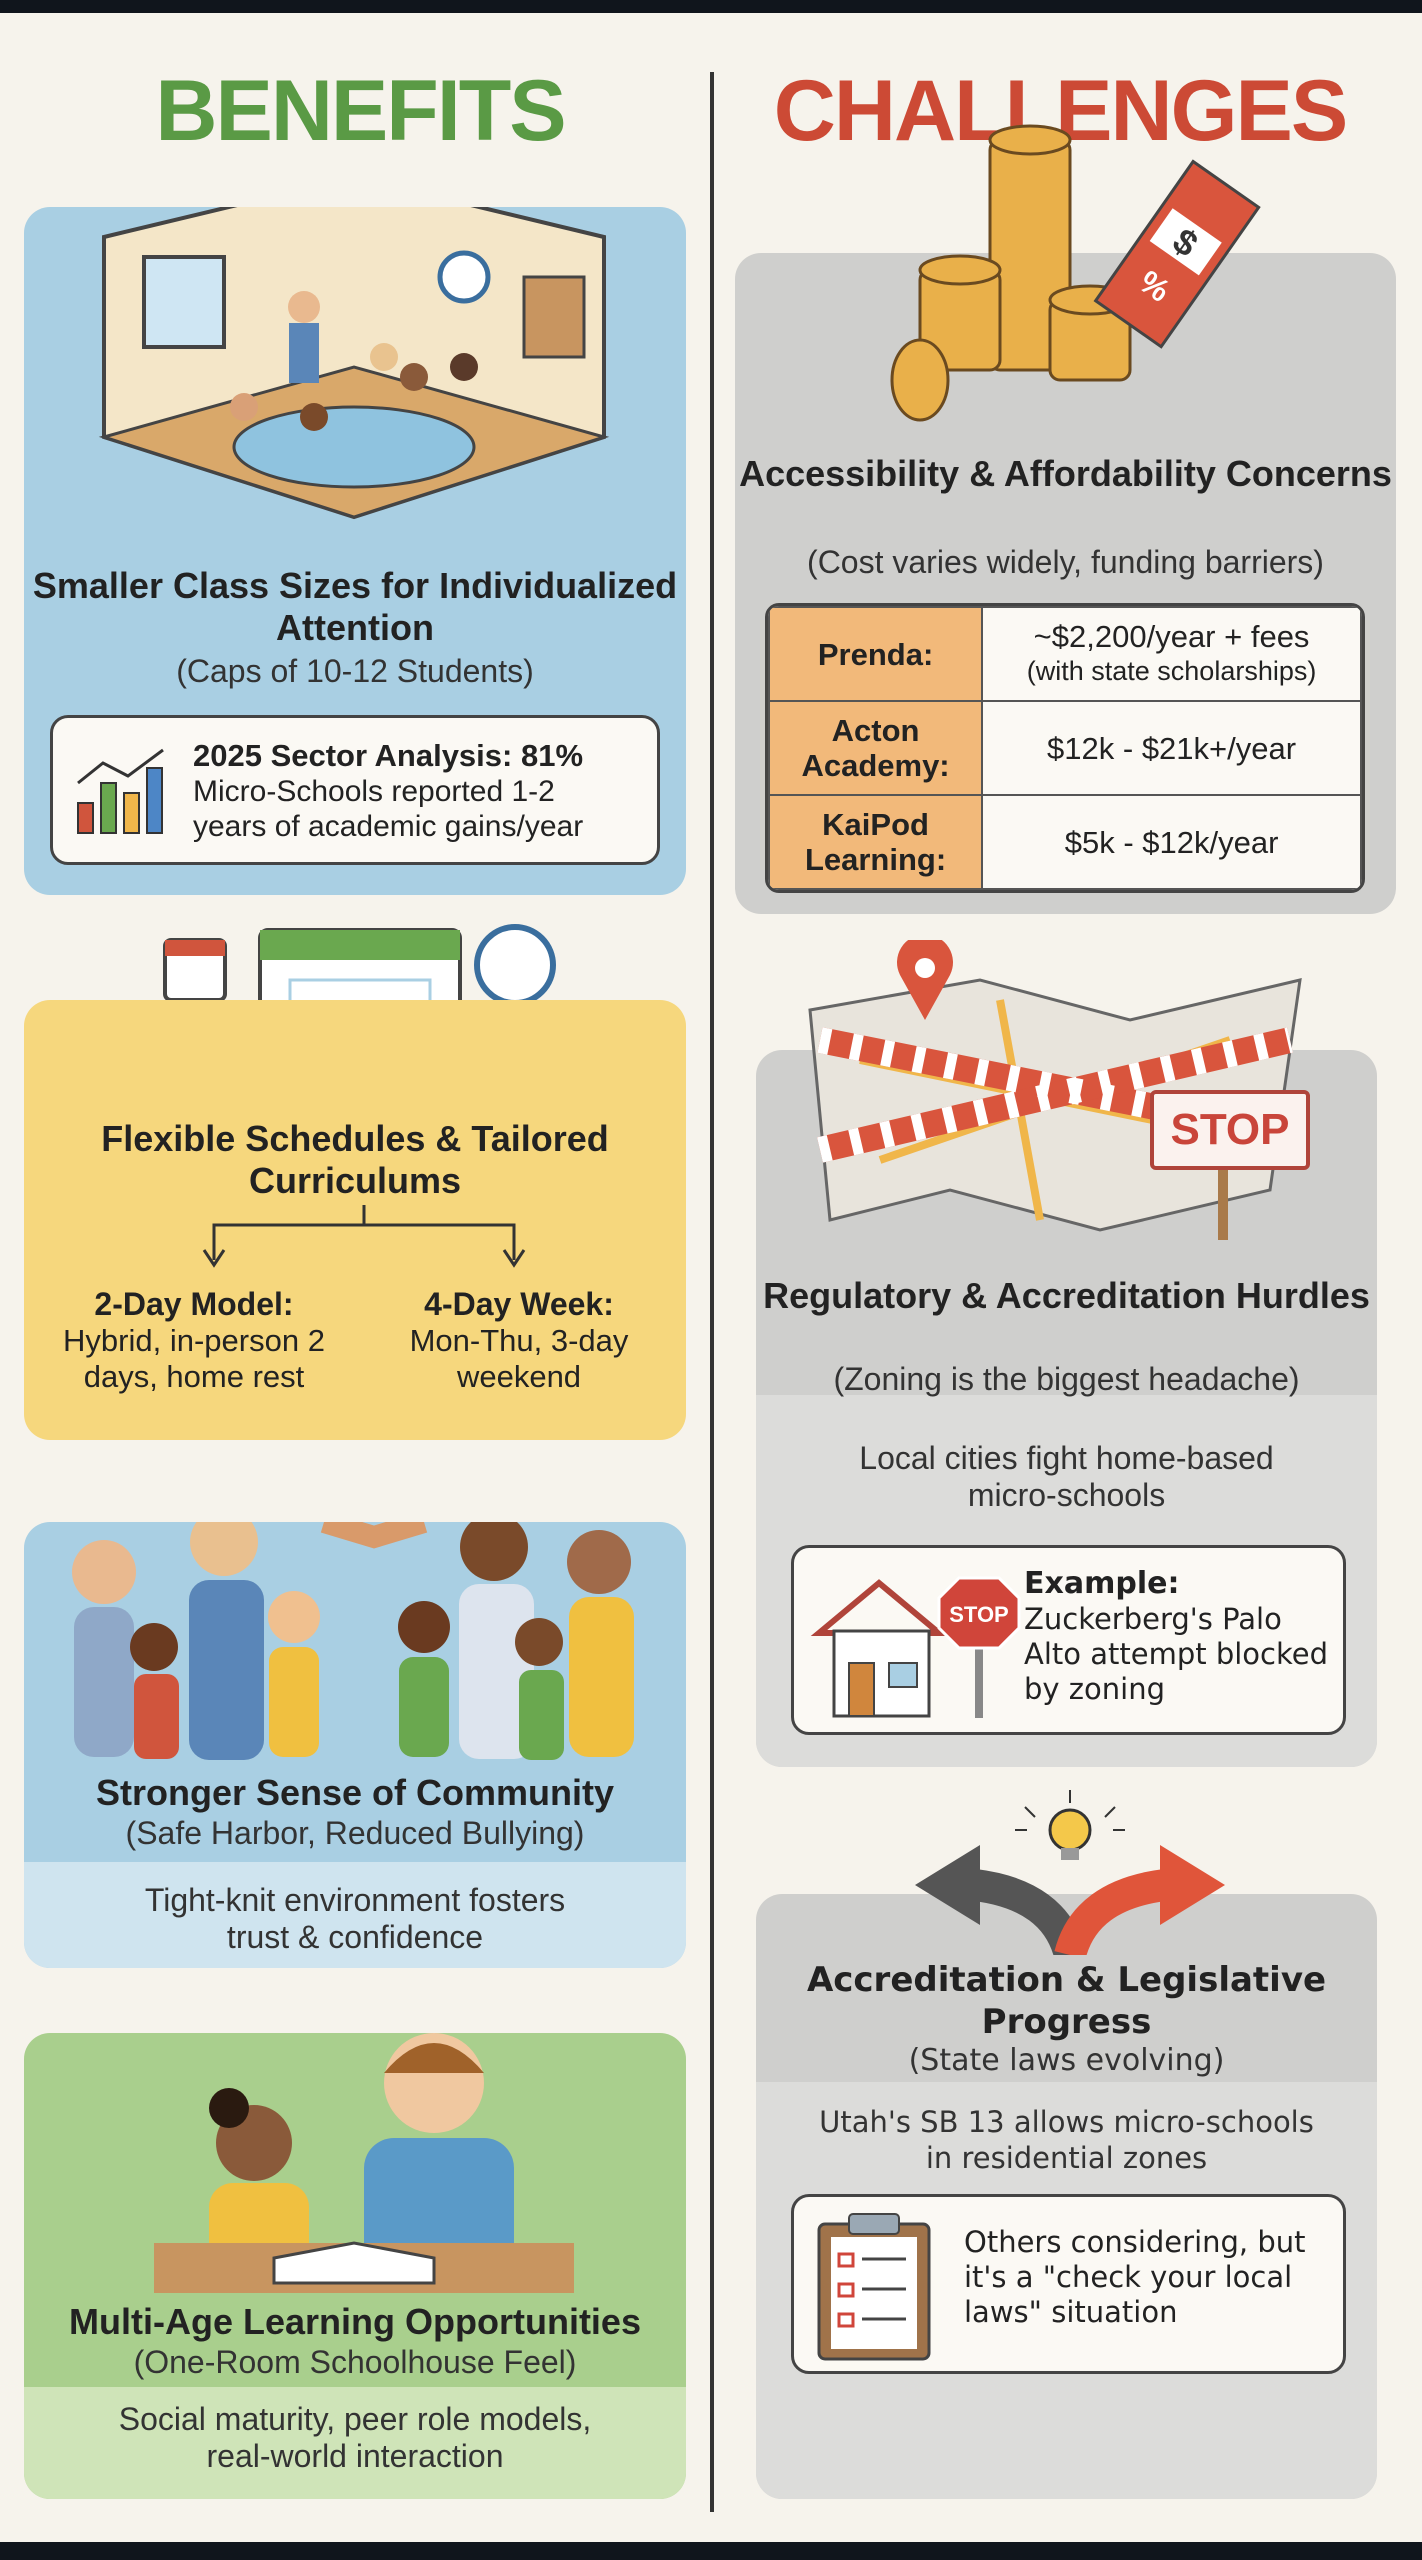  What do you see at coordinates (711, 2551) in the screenshot?
I see `bottom-bar` at bounding box center [711, 2551].